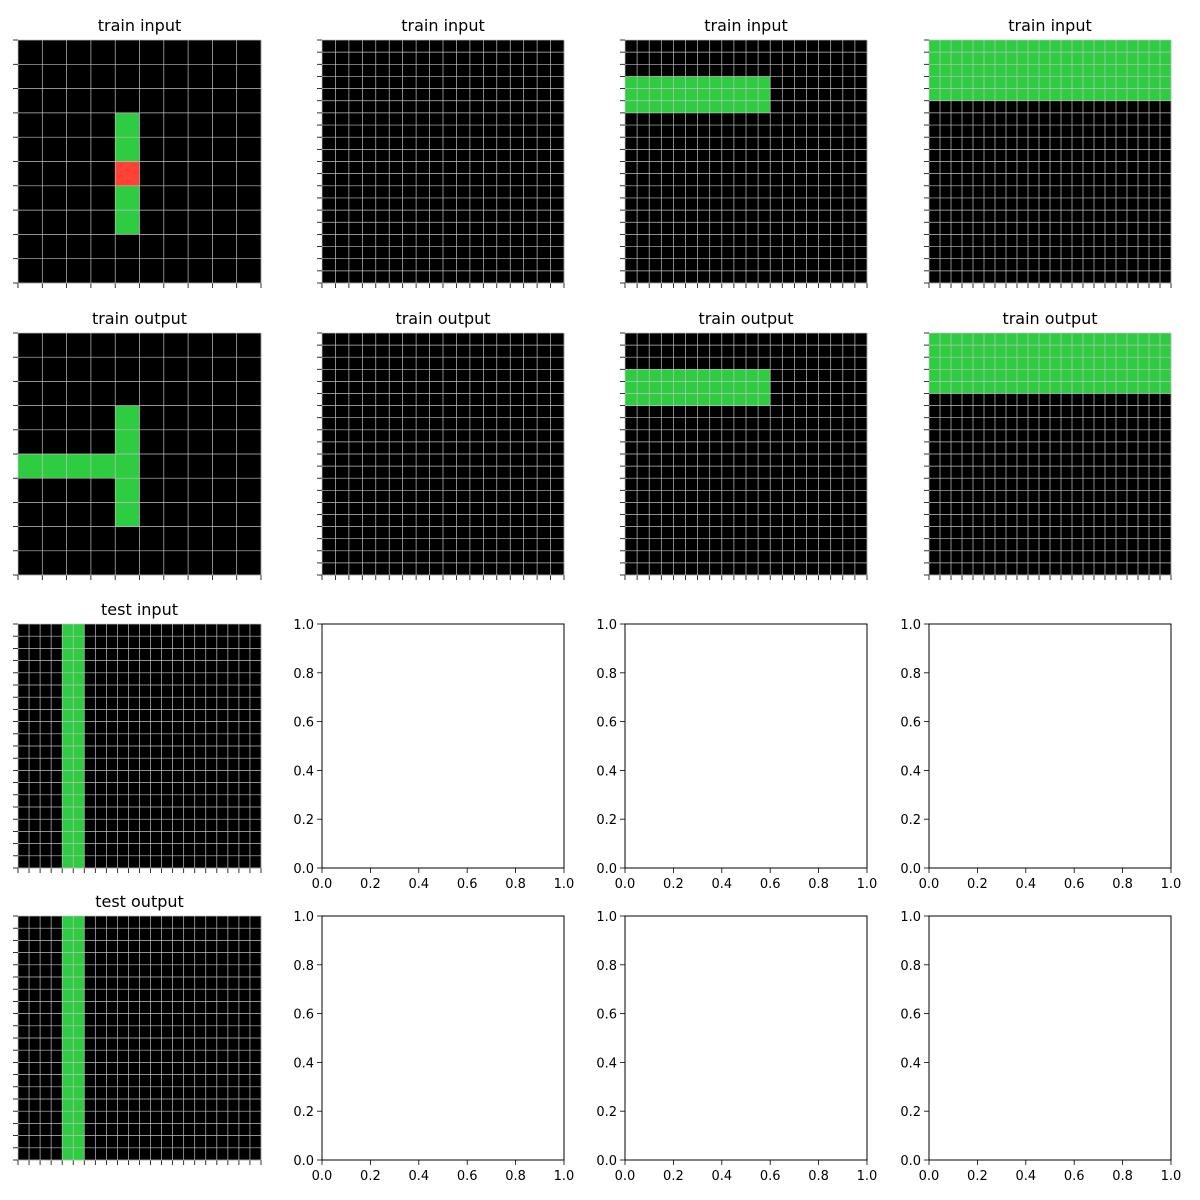 The height and width of the screenshot is (1200, 1200). I want to click on y-tick-label: 0.2, so click(910, 820).